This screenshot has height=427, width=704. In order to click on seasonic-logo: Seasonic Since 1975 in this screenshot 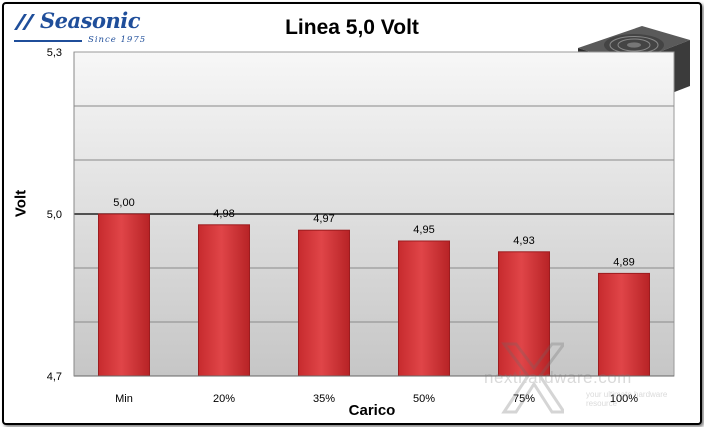, I will do `click(89, 29)`.